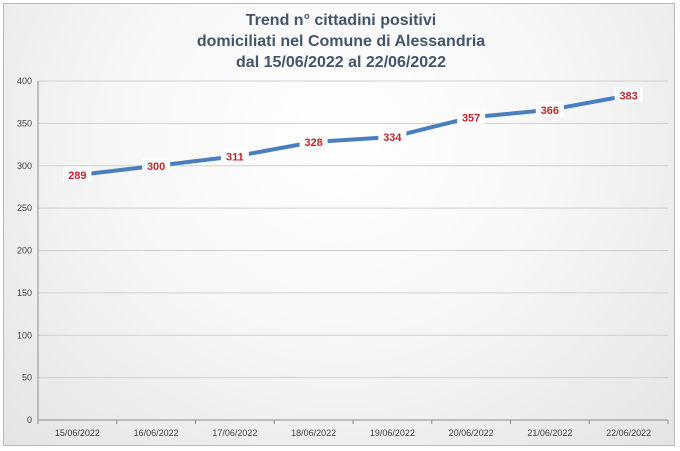 This screenshot has height=451, width=680. What do you see at coordinates (313, 433) in the screenshot?
I see `x-tick-label: 18/06/2022` at bounding box center [313, 433].